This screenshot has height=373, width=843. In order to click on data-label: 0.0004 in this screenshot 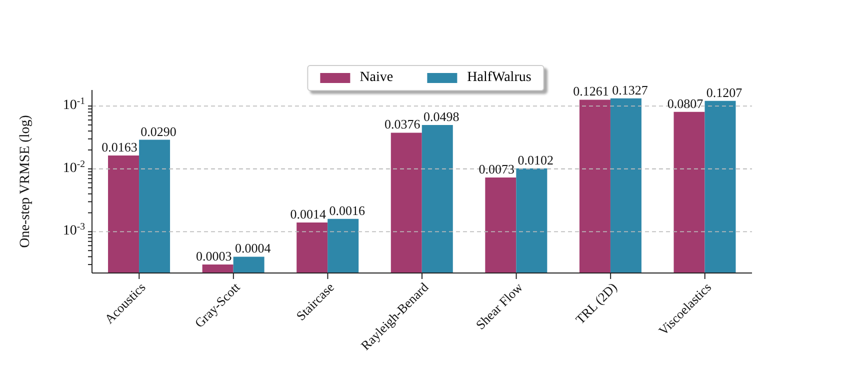, I will do `click(253, 248)`.